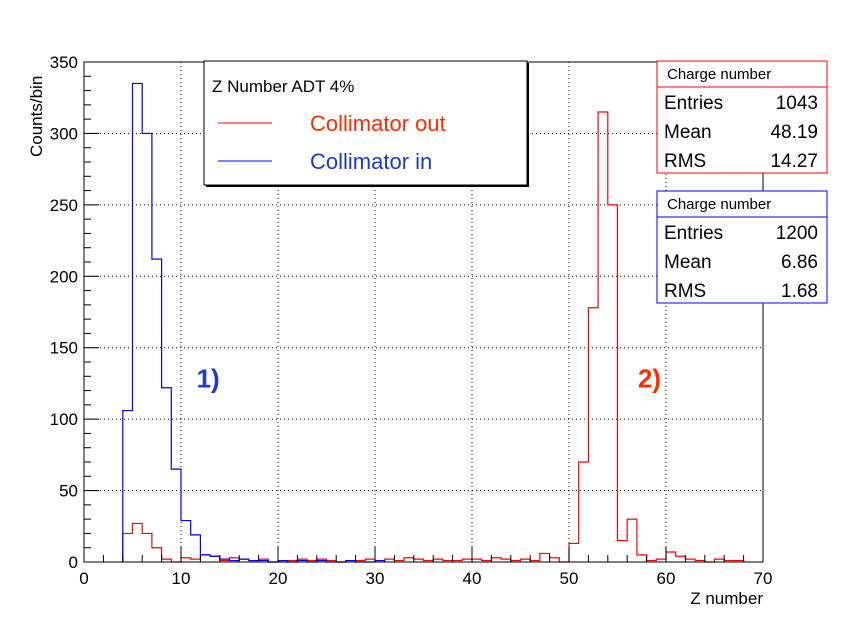  What do you see at coordinates (429, 379) in the screenshot?
I see `annotations: 1) 2)` at bounding box center [429, 379].